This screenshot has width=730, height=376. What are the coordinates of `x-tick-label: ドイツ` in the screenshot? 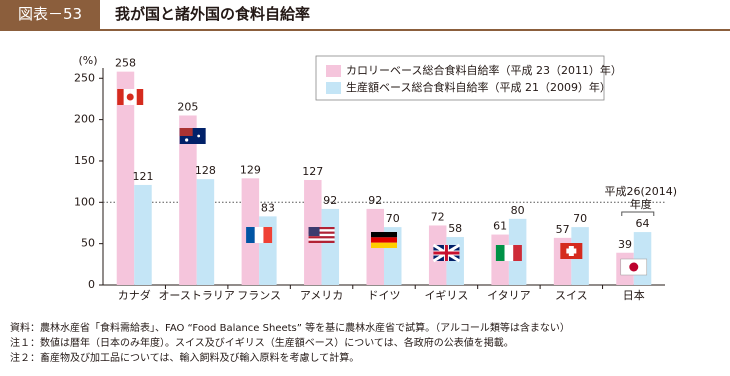 It's located at (384, 295).